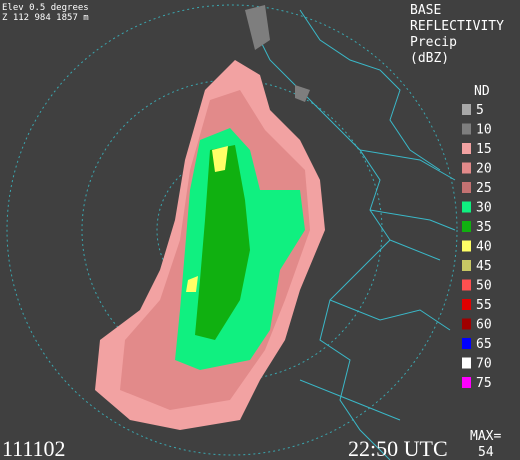 The image size is (520, 460). I want to click on legend: 5 10 15 20 25 30 35 40 45 50 55 60 65 70 75, so click(477, 247).